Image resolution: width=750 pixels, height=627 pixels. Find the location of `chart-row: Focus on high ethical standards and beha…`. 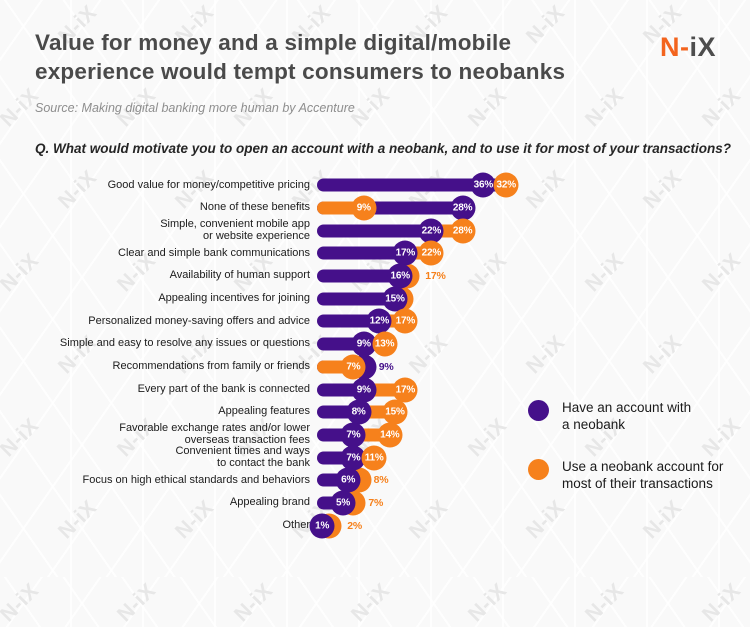

chart-row: Focus on high ethical standards and beha… is located at coordinates (375, 480).